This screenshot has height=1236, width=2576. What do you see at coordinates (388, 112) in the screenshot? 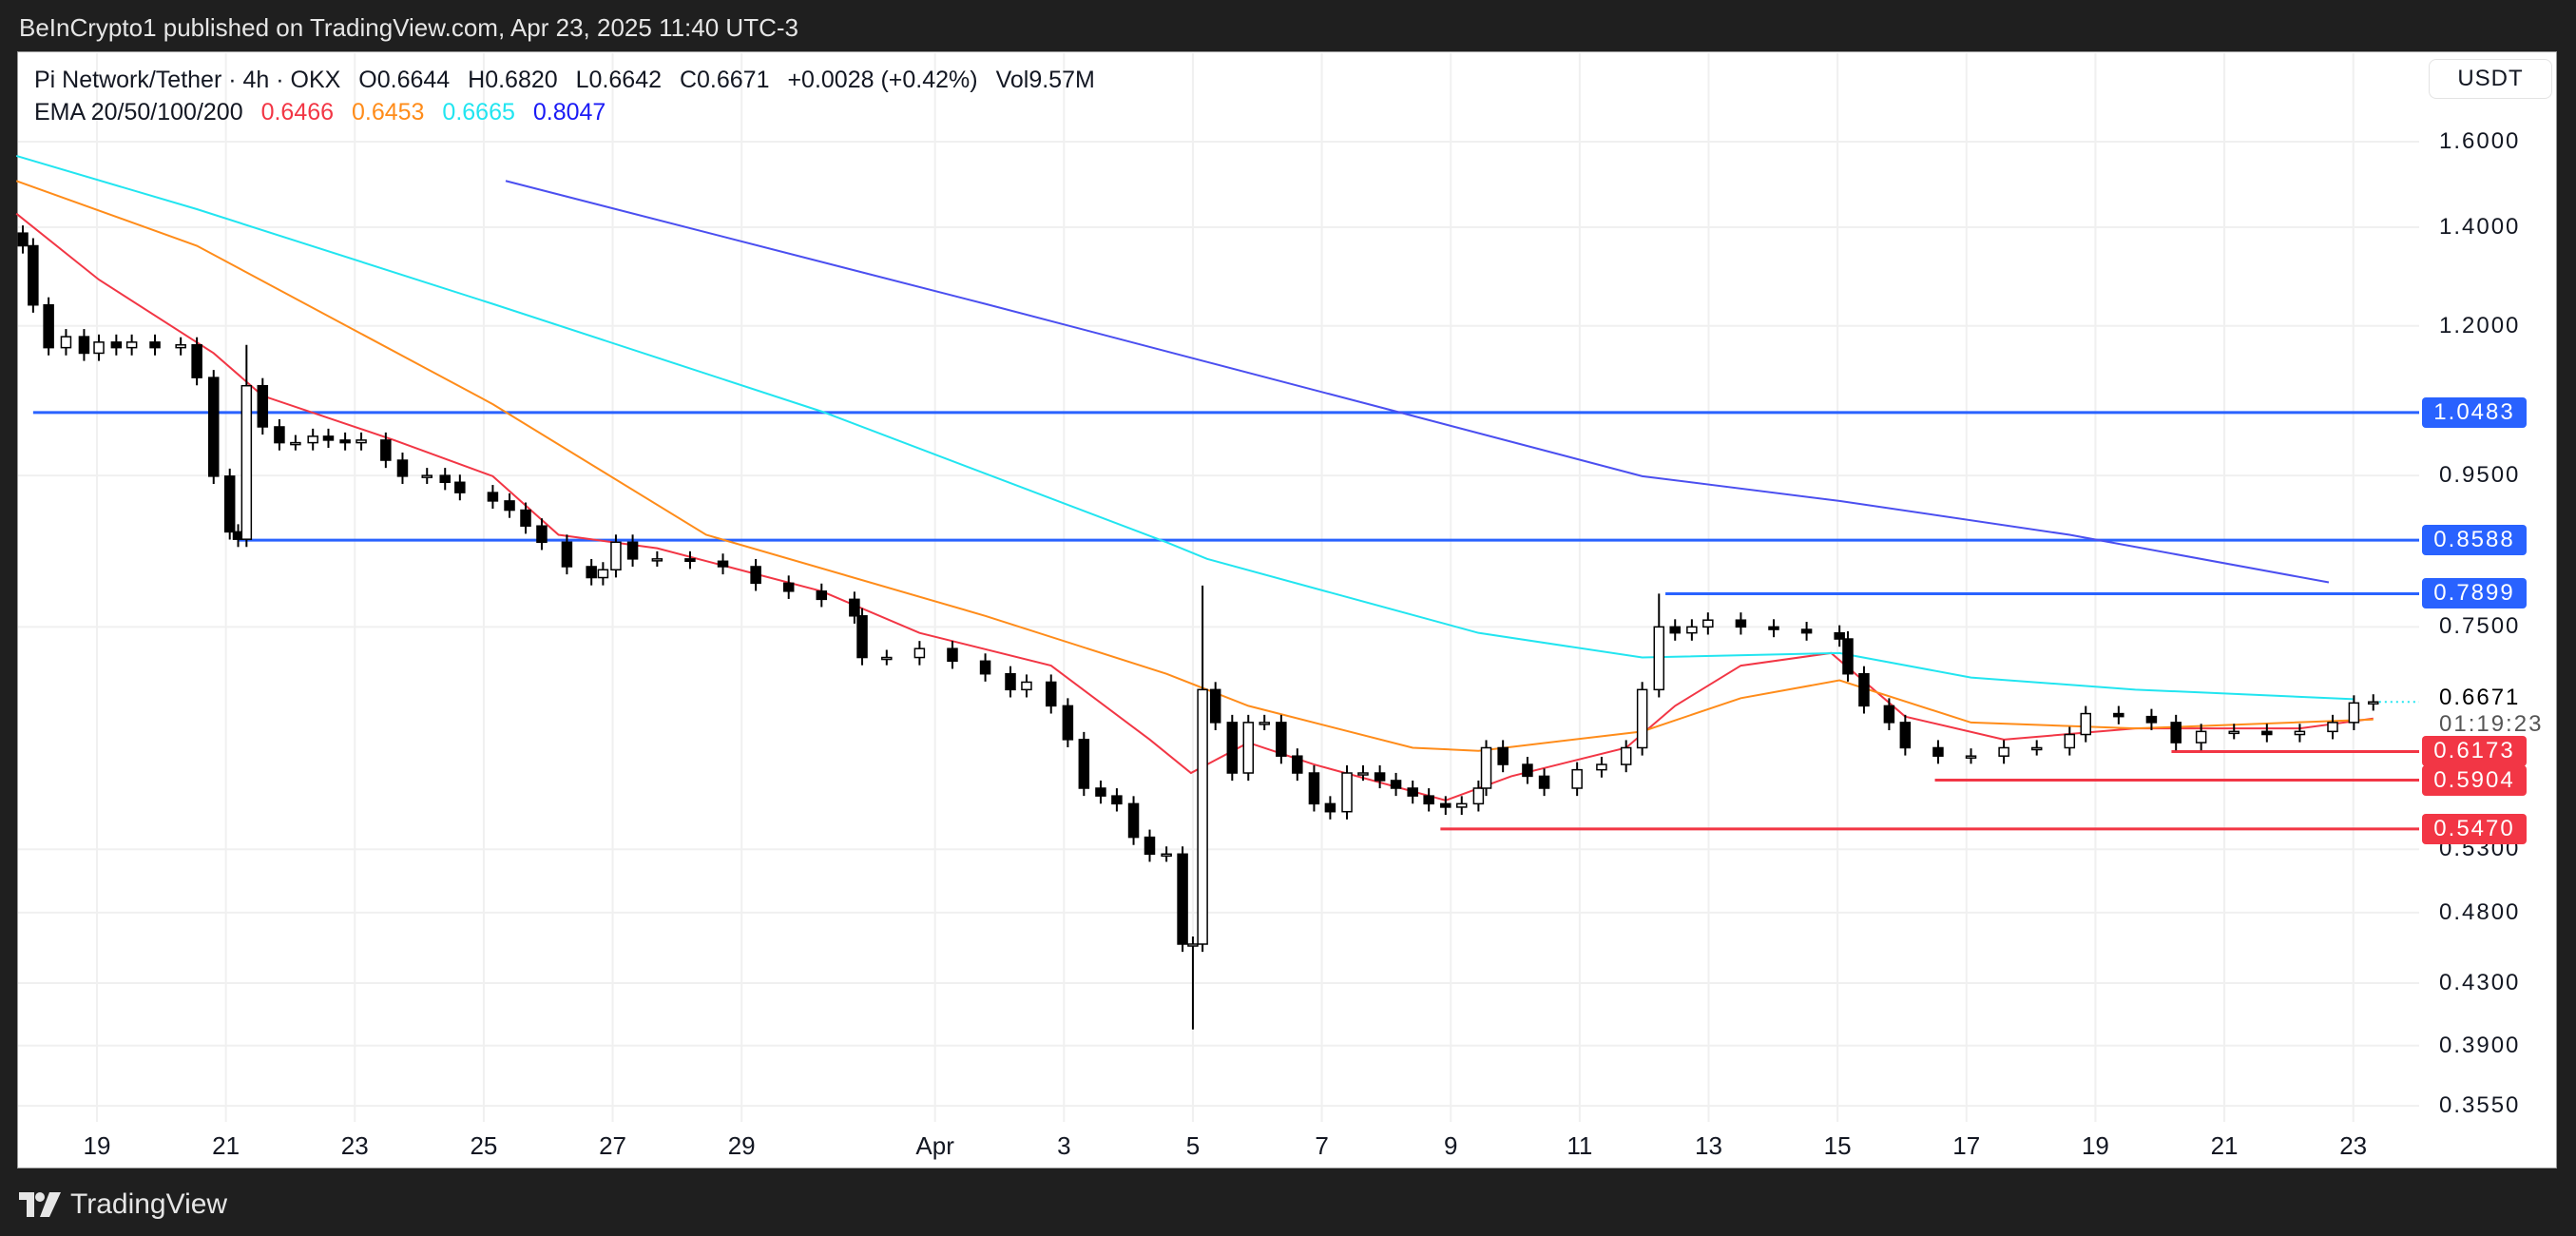
I see `ema50-value: 0.6453` at bounding box center [388, 112].